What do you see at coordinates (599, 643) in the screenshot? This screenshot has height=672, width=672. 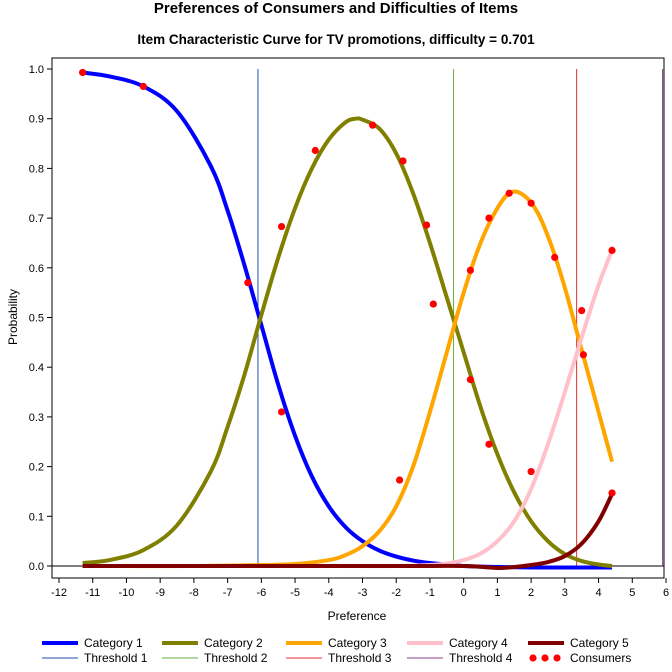 I see `legend-label-category-5: Category 5` at bounding box center [599, 643].